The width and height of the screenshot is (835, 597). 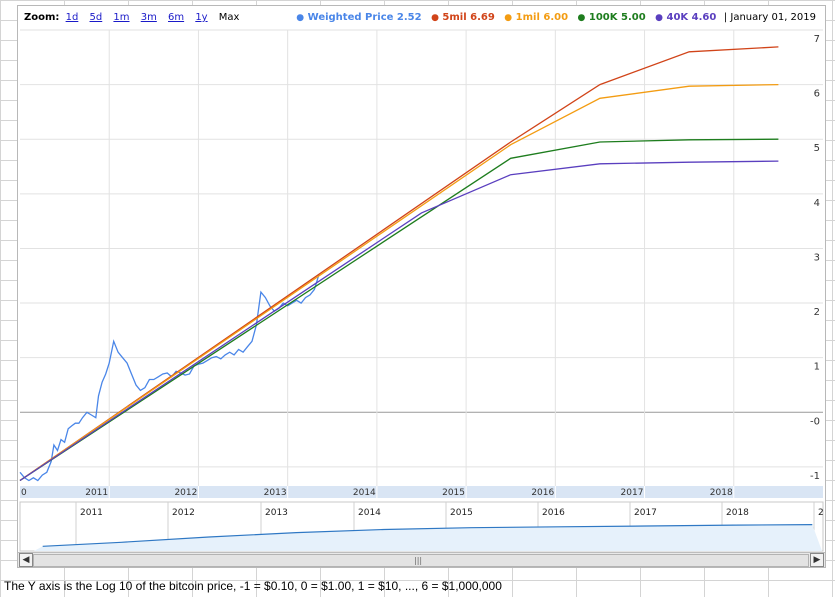 What do you see at coordinates (96, 17) in the screenshot?
I see `zoom-5d-link: 5d` at bounding box center [96, 17].